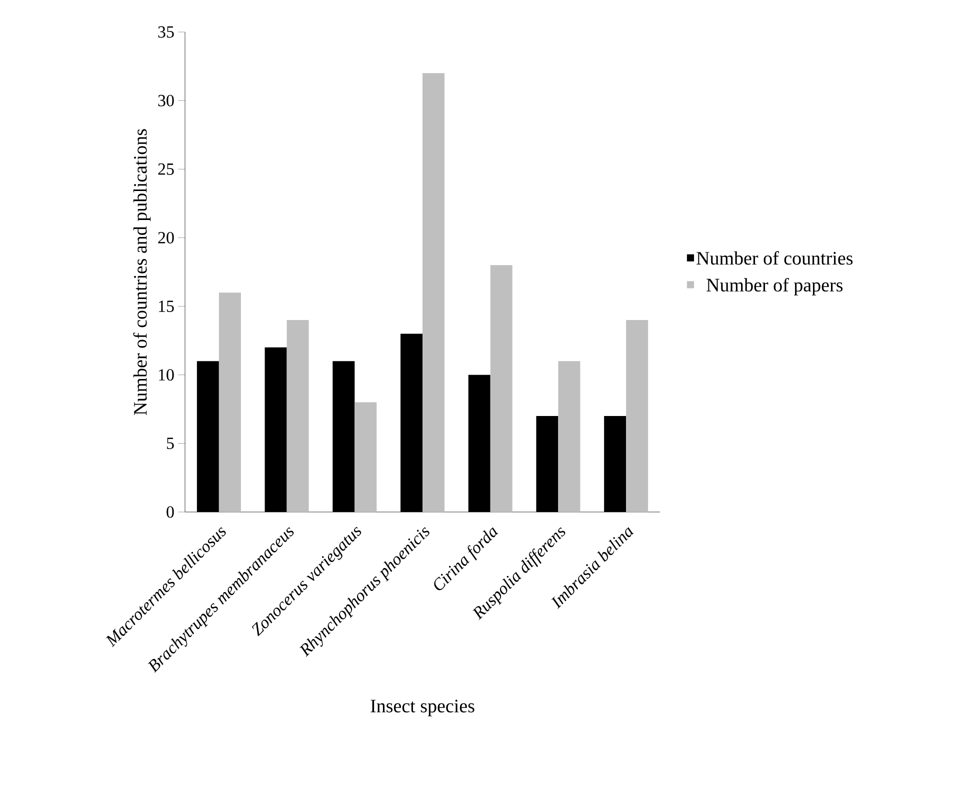 This screenshot has width=955, height=806. What do you see at coordinates (166, 32) in the screenshot?
I see `y-tick-label: 35` at bounding box center [166, 32].